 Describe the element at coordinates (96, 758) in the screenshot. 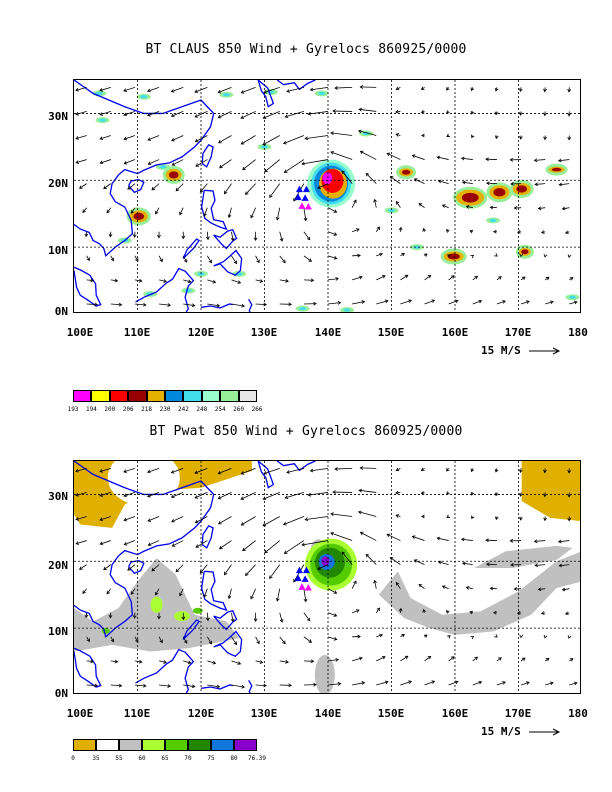

I see `colorbar-tick-label: 35` at that location.